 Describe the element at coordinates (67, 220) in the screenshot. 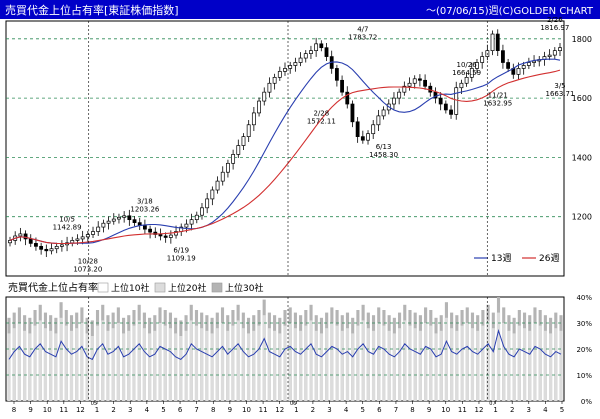

I see `annotation-date: 10/5` at that location.